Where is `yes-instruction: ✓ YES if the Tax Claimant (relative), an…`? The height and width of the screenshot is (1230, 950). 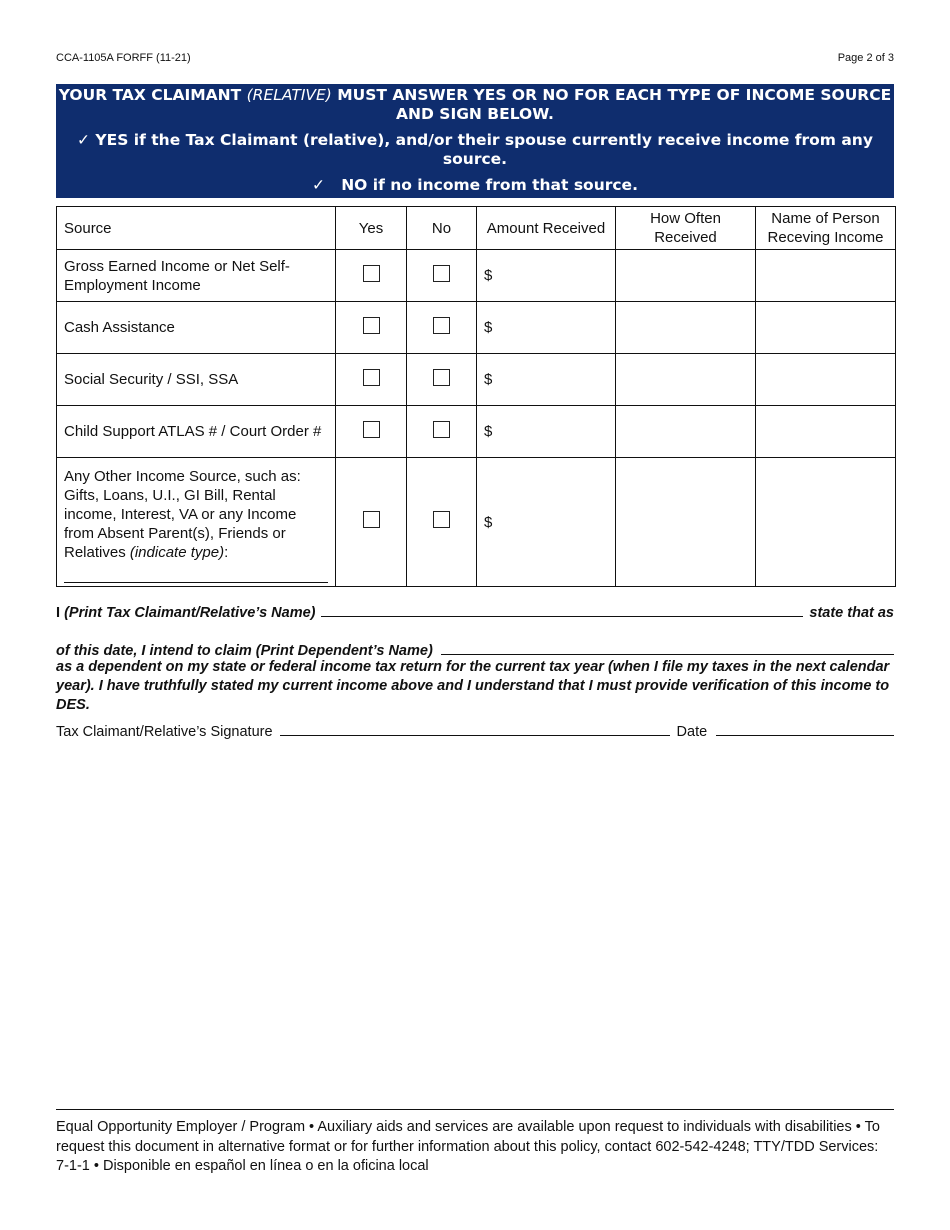
yes-instruction: ✓ YES if the Tax Claimant (relative), an… is located at coordinates (475, 149).